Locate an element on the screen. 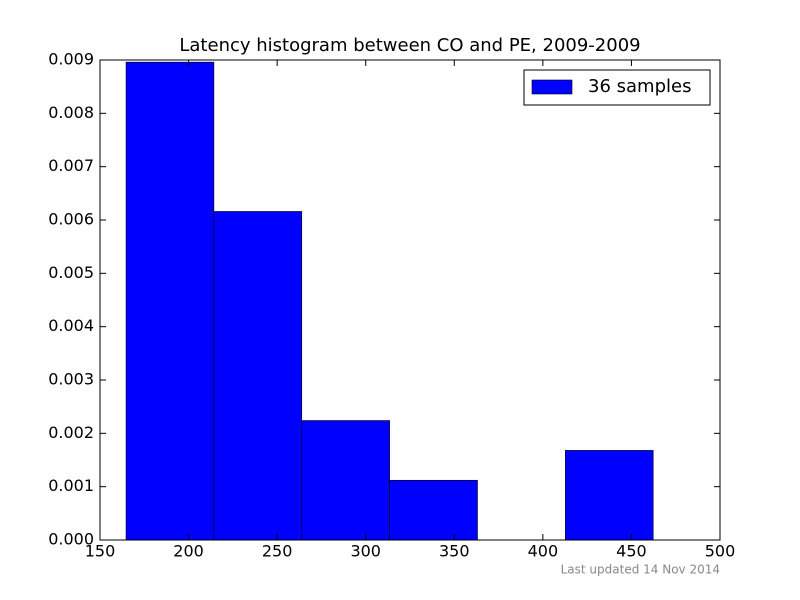 The height and width of the screenshot is (600, 800). y-tick-label: 0.006 is located at coordinates (71, 219).